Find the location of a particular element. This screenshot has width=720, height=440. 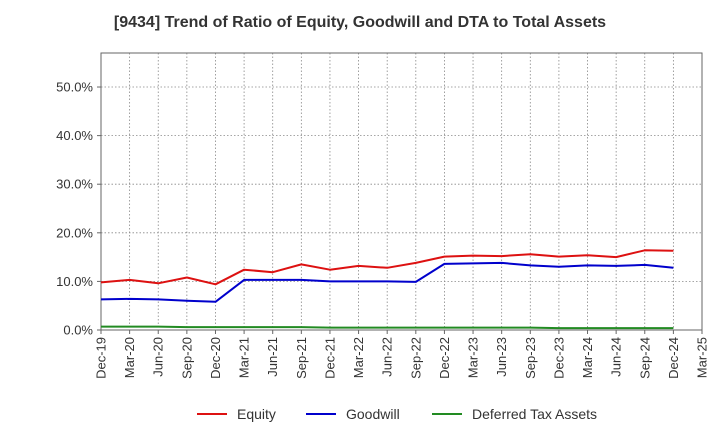

legend-layer: Equity Goodwill Deferred Tax Assets is located at coordinates (397, 414).